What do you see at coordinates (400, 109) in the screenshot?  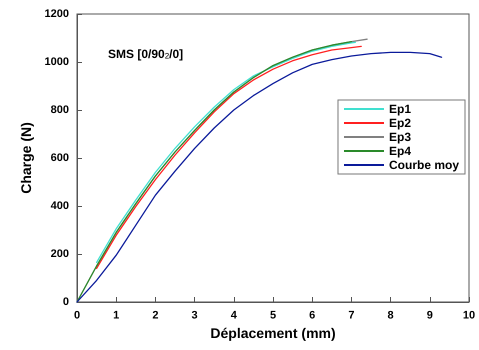 I see `legend-label: Ep1` at bounding box center [400, 109].